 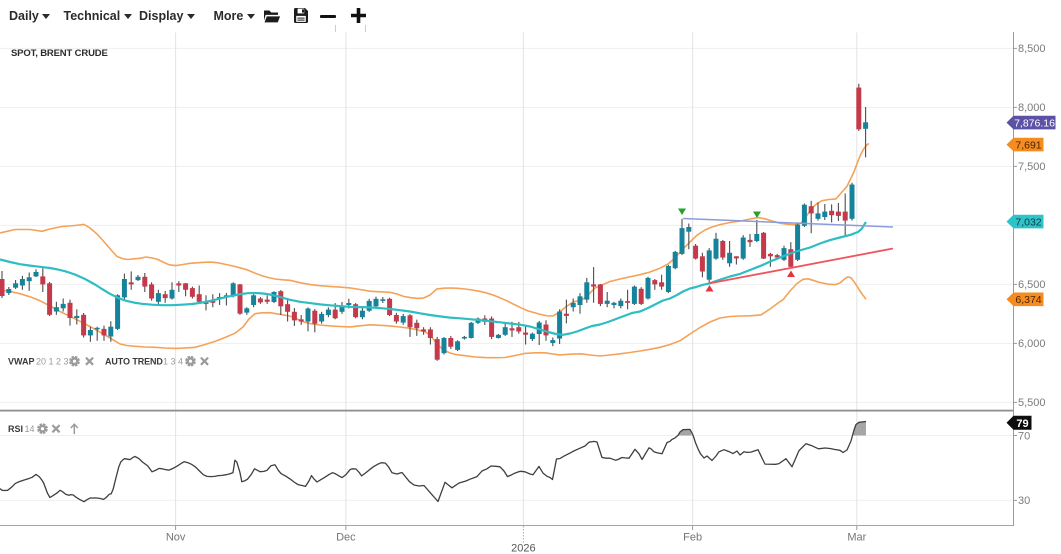 I want to click on svg-text: 30, so click(x=1024, y=501).